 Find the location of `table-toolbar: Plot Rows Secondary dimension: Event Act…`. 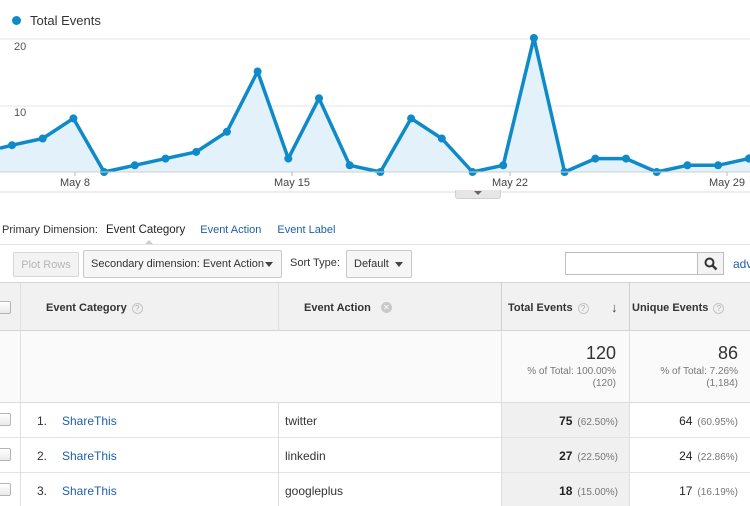

table-toolbar: Plot Rows Secondary dimension: Event Act… is located at coordinates (375, 263).